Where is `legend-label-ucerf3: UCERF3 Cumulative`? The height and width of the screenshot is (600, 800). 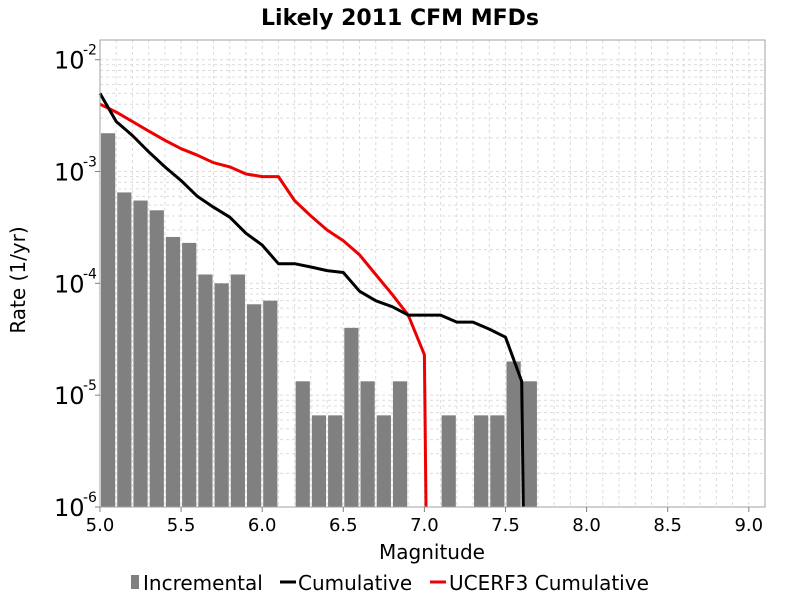 legend-label-ucerf3: UCERF3 Cumulative is located at coordinates (549, 583).